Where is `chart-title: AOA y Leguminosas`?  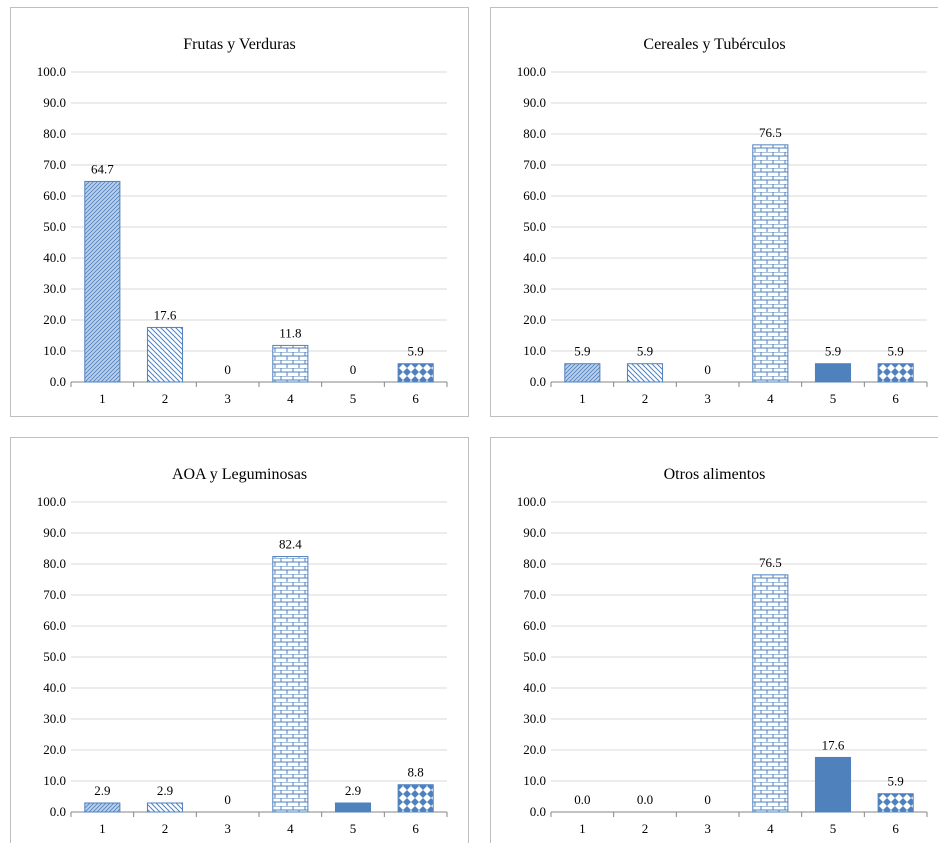 chart-title: AOA y Leguminosas is located at coordinates (239, 474).